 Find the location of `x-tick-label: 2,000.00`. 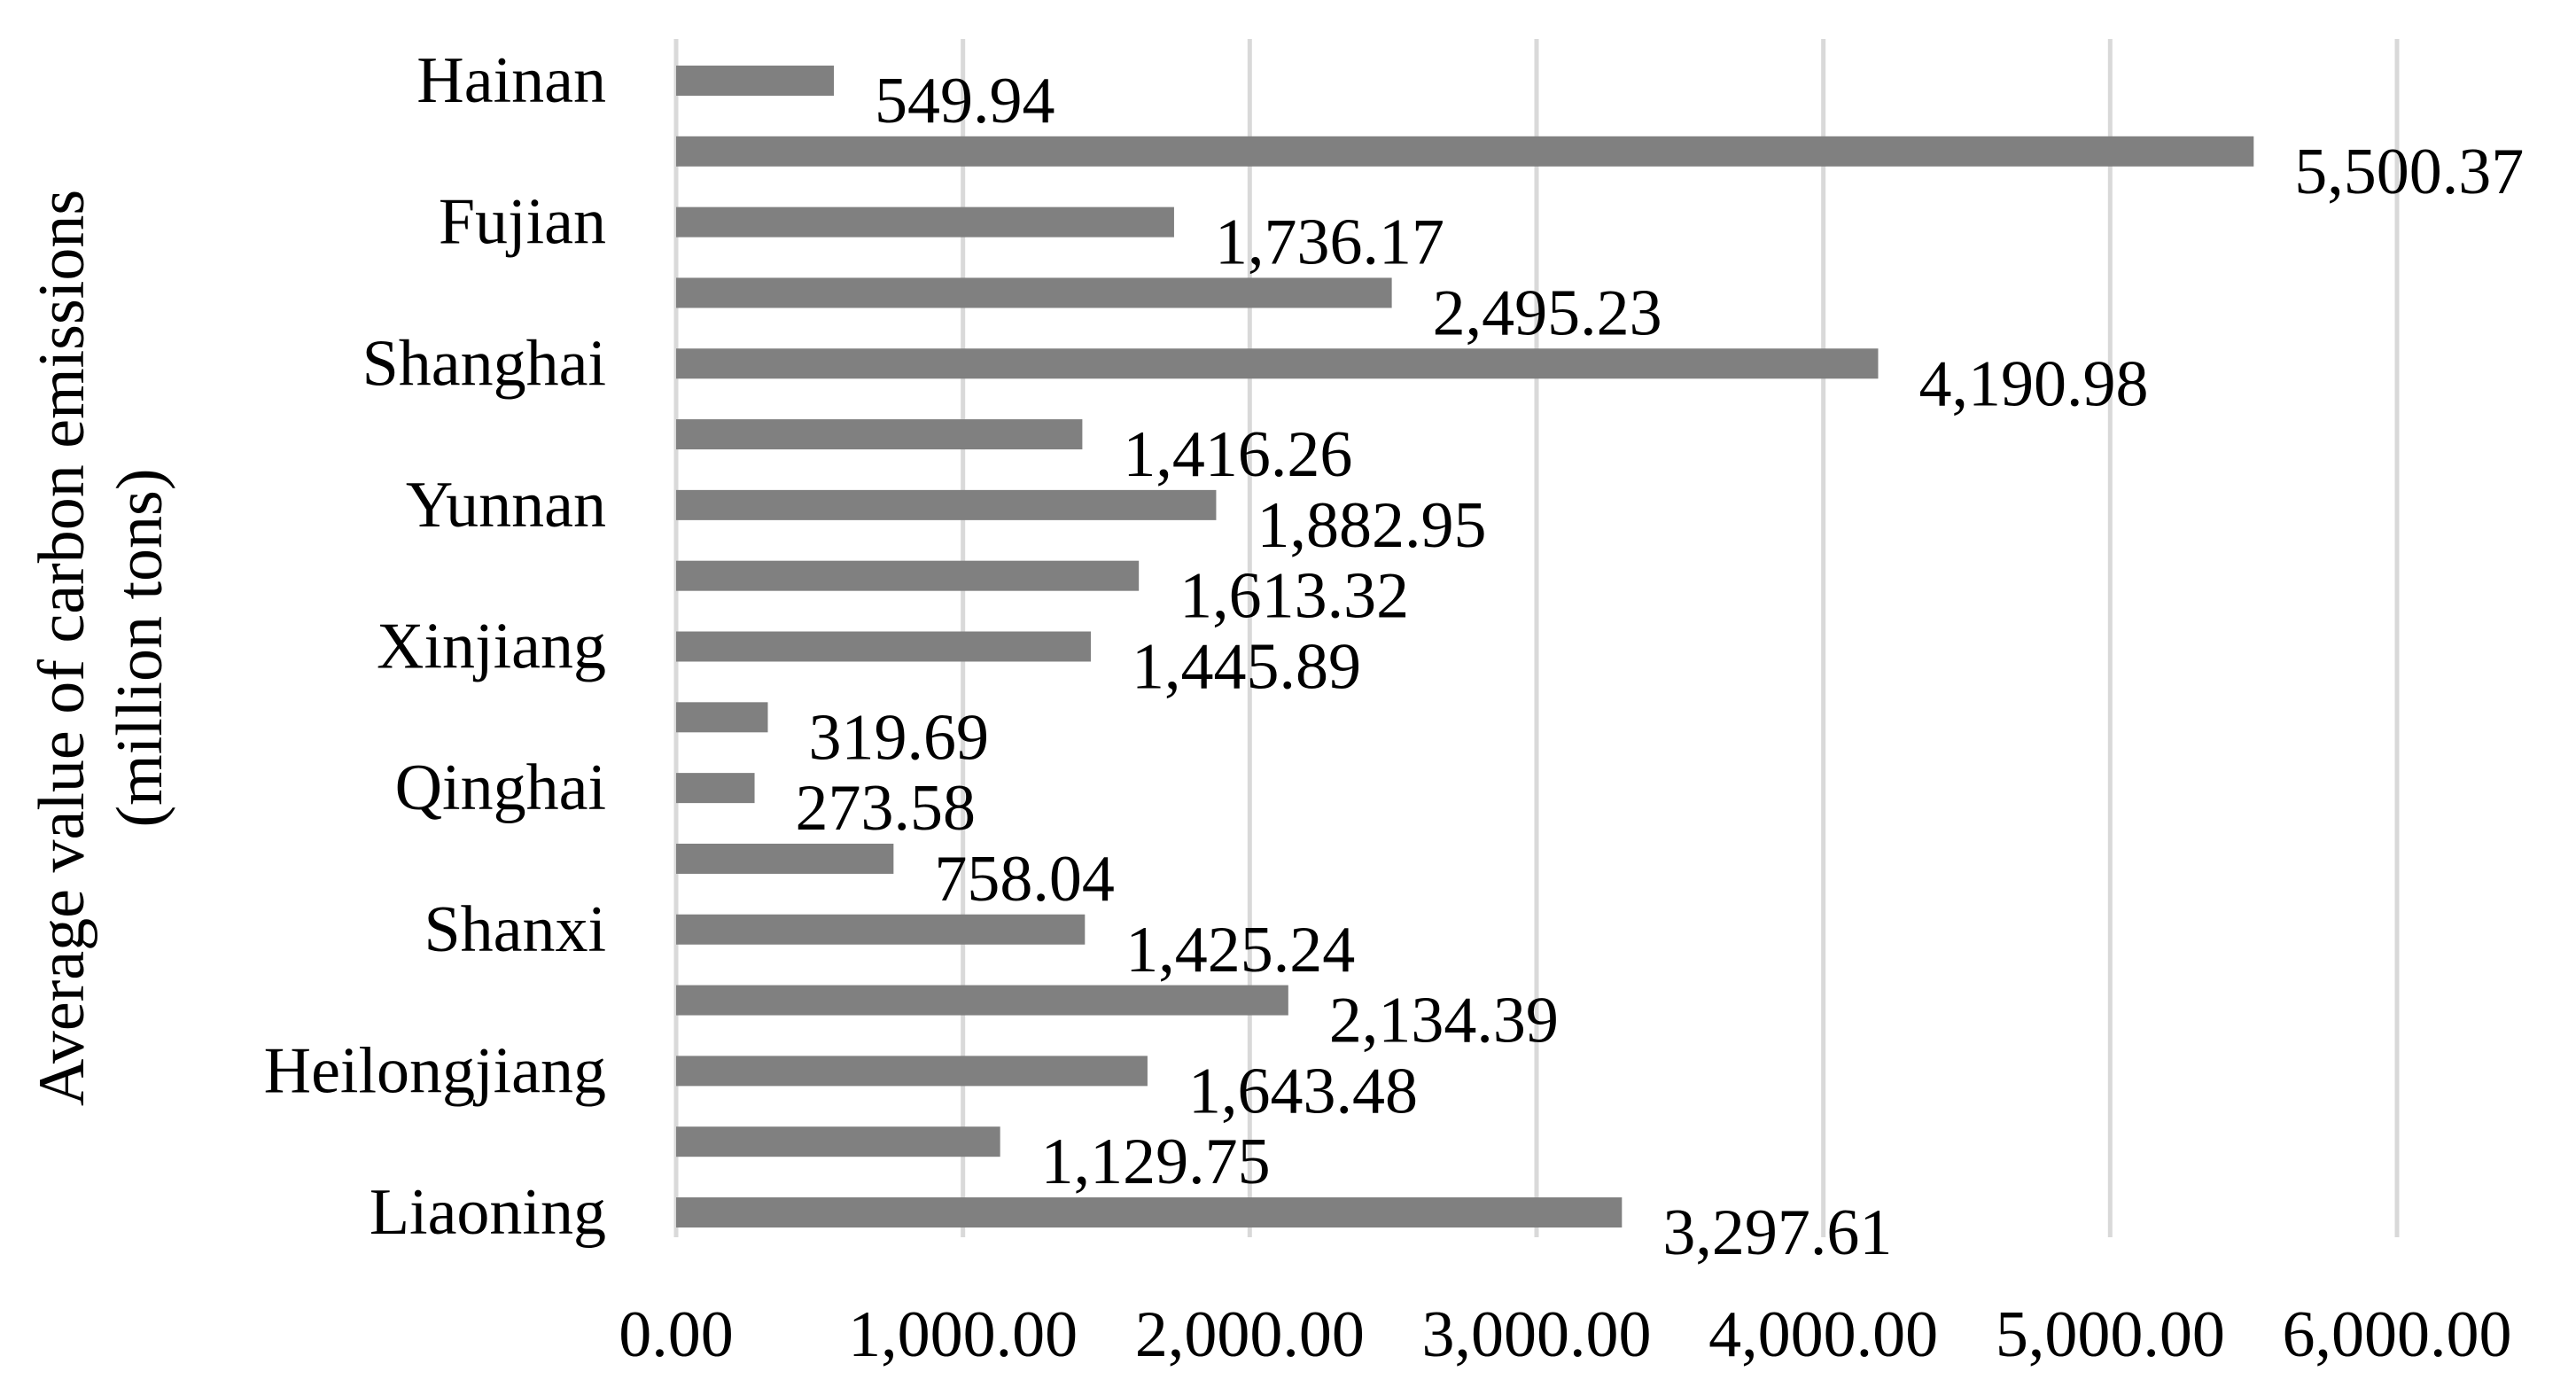

x-tick-label: 2,000.00 is located at coordinates (1250, 1334).